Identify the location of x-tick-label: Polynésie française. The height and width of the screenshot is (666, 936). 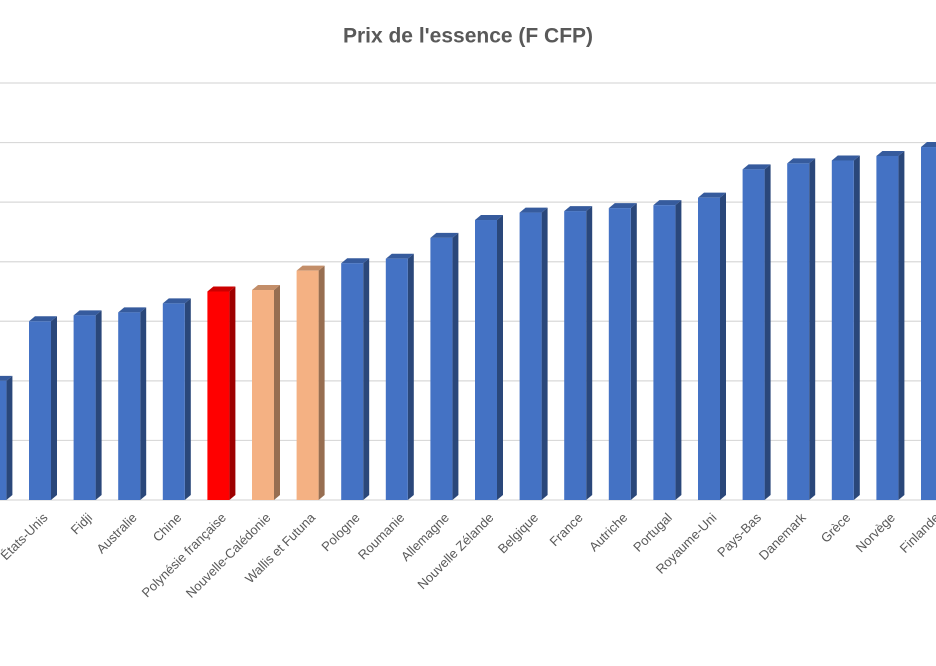
(184, 555).